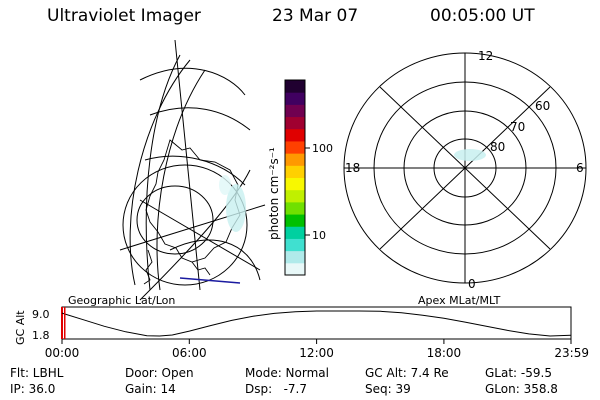 The width and height of the screenshot is (600, 400). Describe the element at coordinates (407, 373) in the screenshot. I see `info-gc-alt: GC Alt: 7.4 Re` at that location.